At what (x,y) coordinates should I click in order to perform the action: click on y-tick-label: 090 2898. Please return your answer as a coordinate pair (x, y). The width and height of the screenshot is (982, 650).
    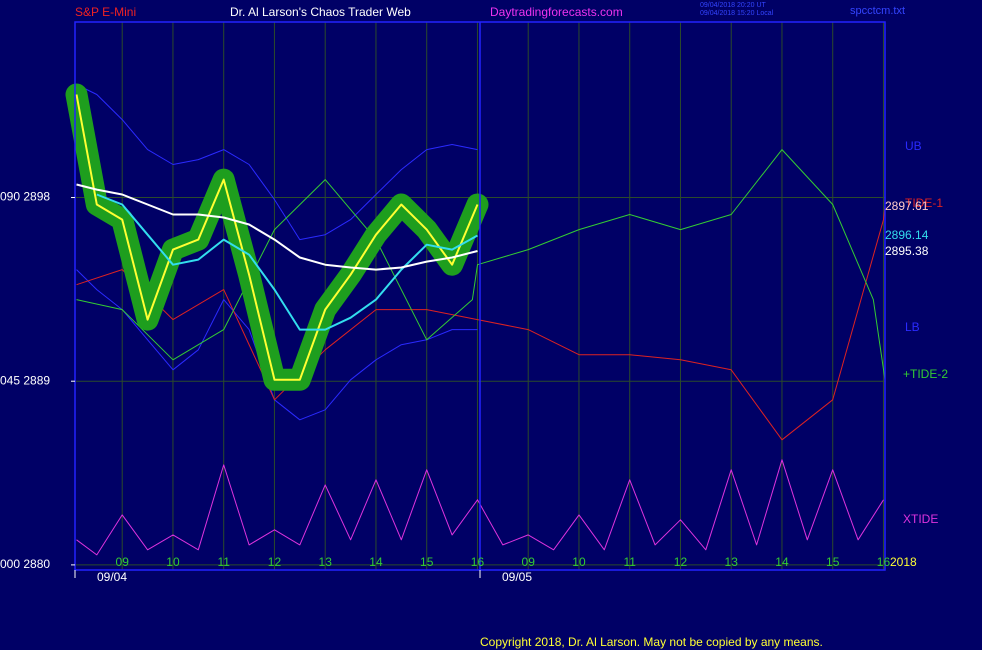
    Looking at the image, I should click on (25, 197).